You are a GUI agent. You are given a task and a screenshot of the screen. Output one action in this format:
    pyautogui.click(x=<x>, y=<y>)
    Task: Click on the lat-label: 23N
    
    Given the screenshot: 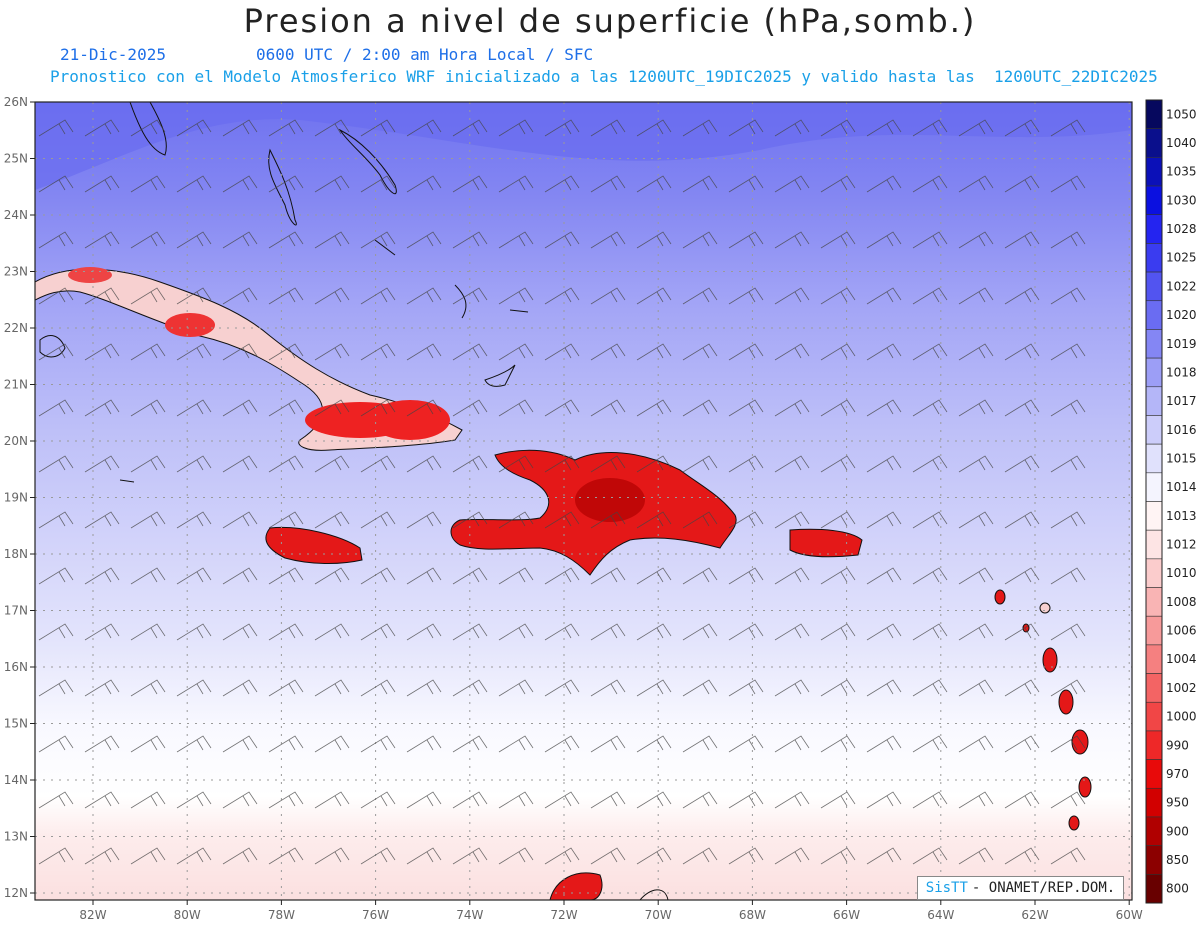 What is the action you would take?
    pyautogui.click(x=16, y=272)
    